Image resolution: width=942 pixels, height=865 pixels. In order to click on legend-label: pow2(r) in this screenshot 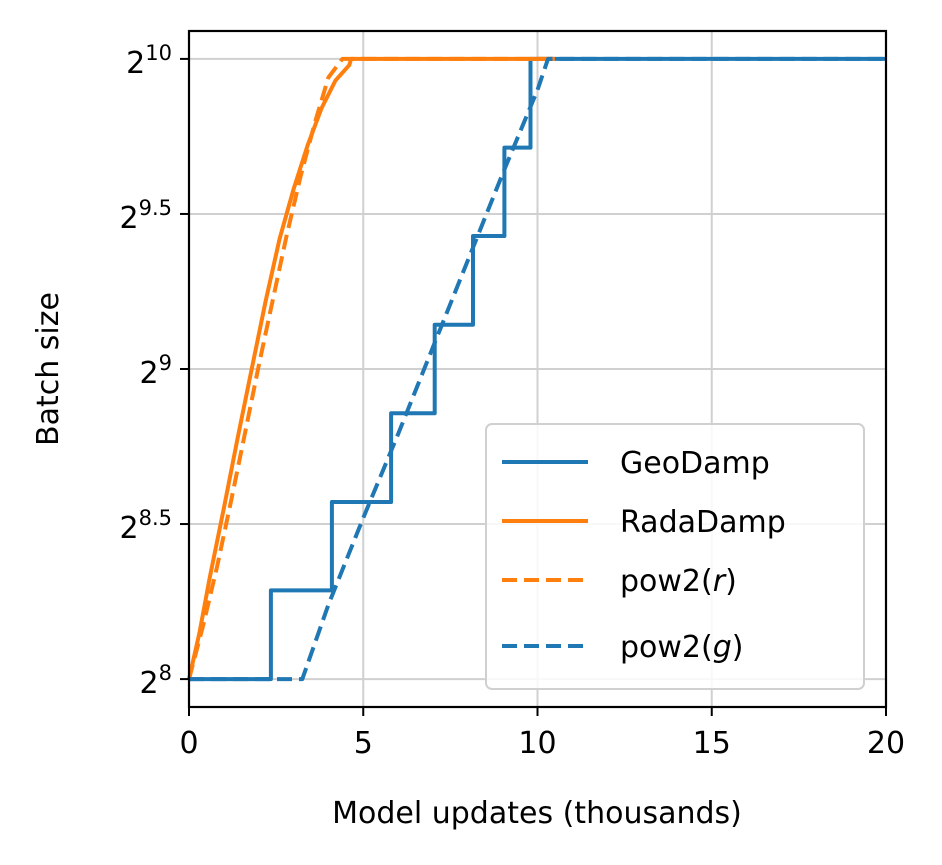, I will do `click(678, 581)`.